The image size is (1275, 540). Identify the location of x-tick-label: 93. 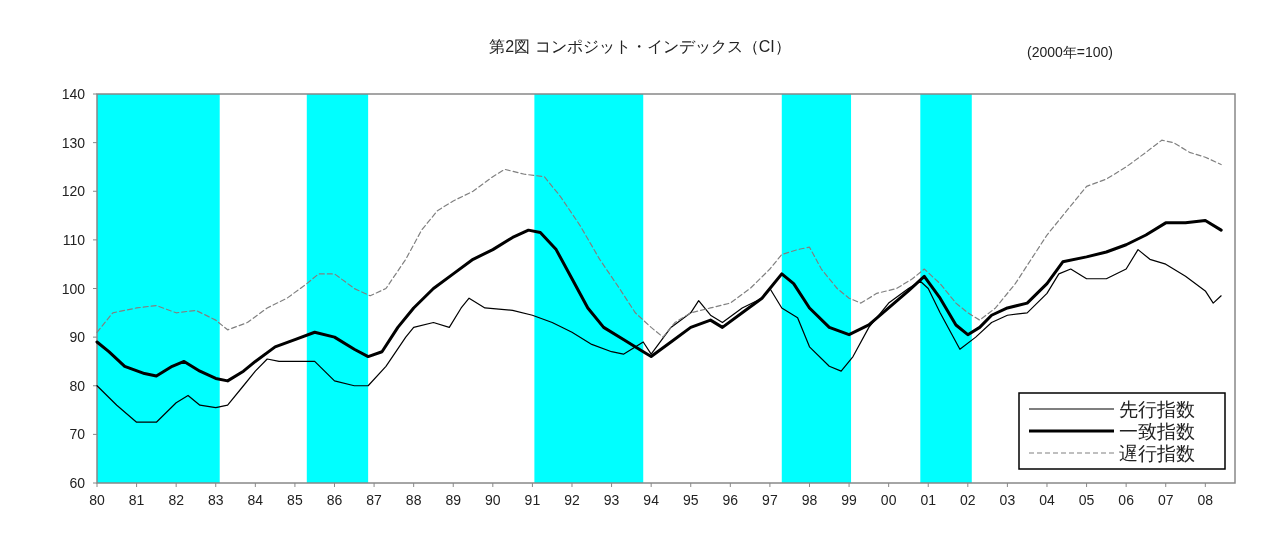
(611, 500).